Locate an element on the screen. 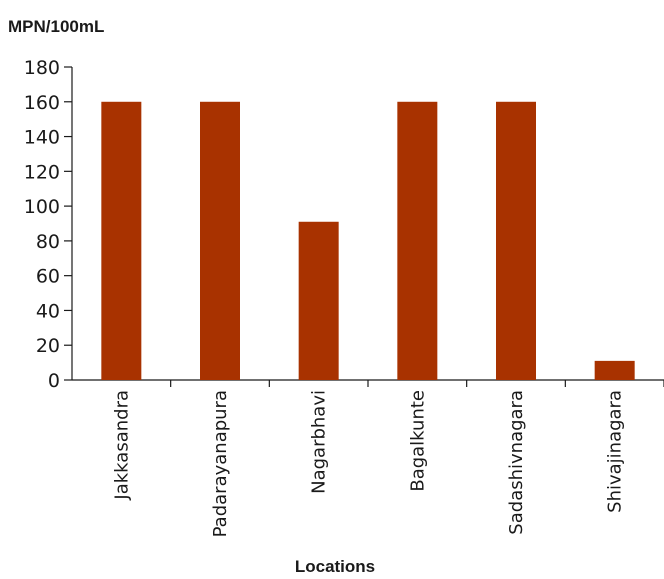 Image resolution: width=664 pixels, height=579 pixels. y-tick-label: 80 is located at coordinates (48, 242).